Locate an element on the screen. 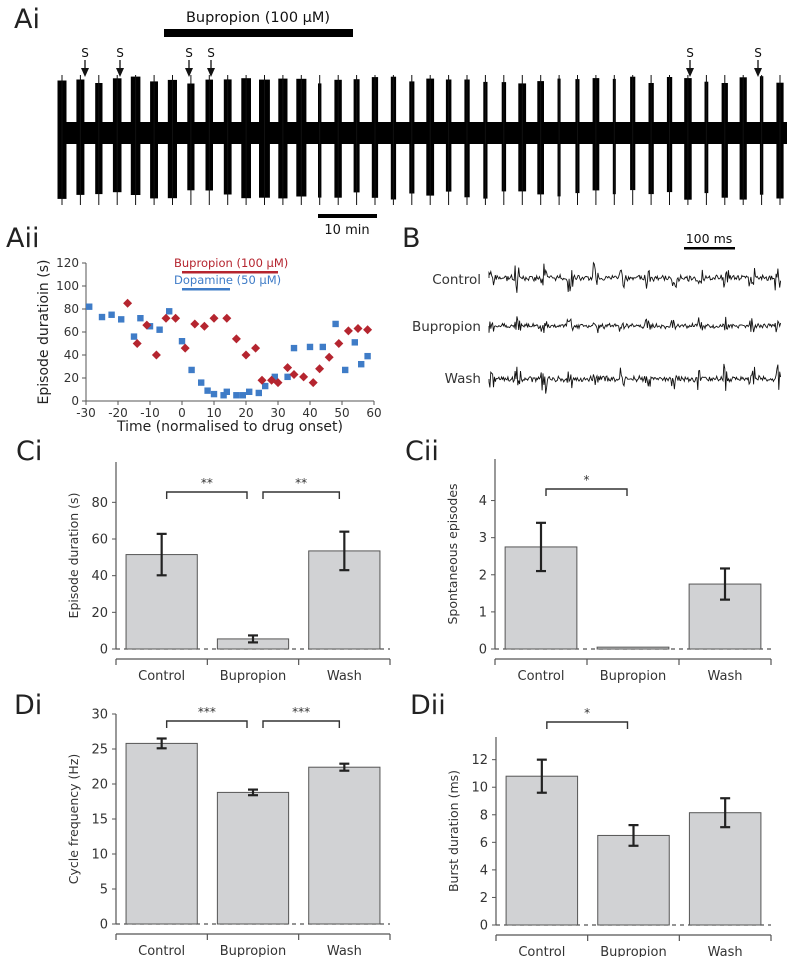 The height and width of the screenshot is (957, 787). y-tick-label: 4 is located at coordinates (483, 501).